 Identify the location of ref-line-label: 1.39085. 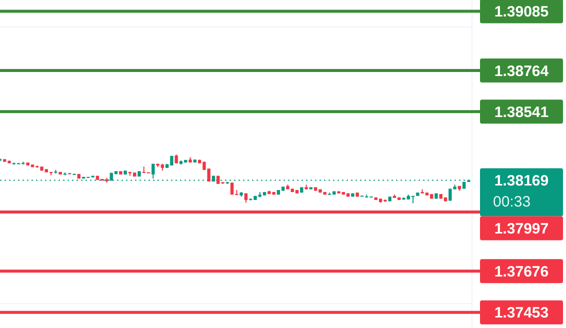
(521, 12).